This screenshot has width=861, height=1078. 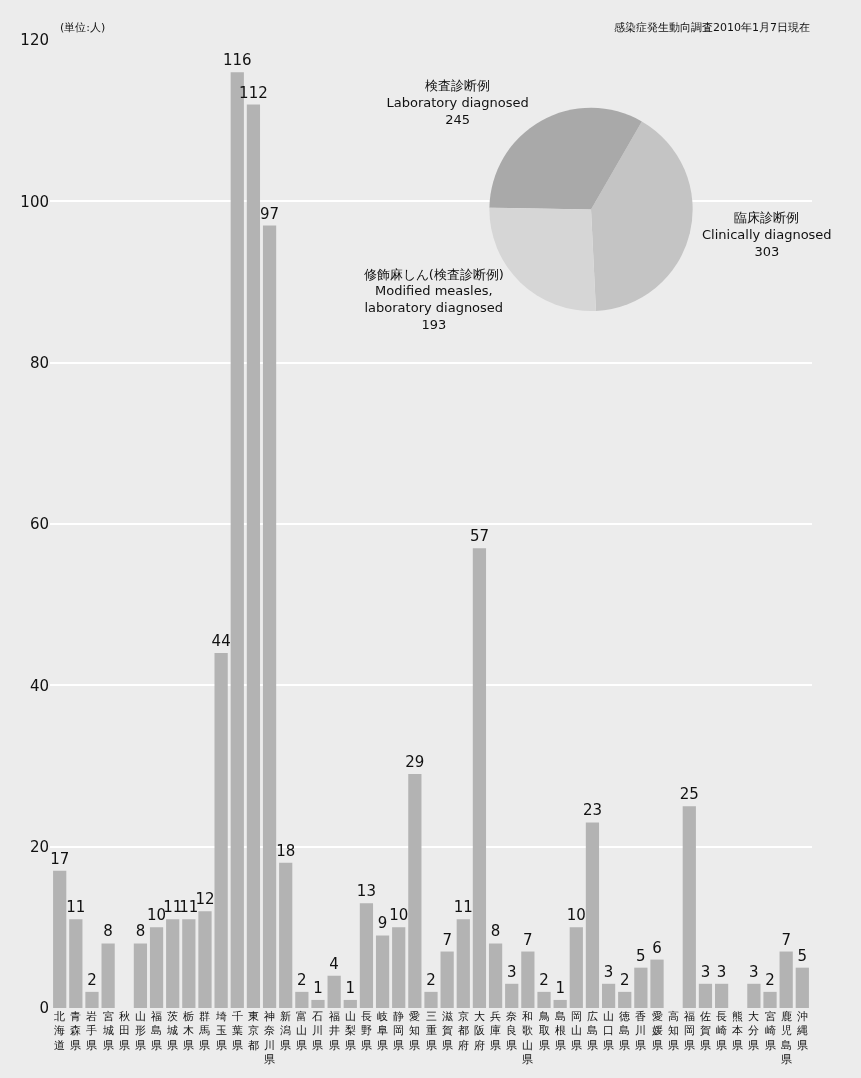 What do you see at coordinates (479, 1031) in the screenshot?
I see `x-tick-label: 大阪府` at bounding box center [479, 1031].